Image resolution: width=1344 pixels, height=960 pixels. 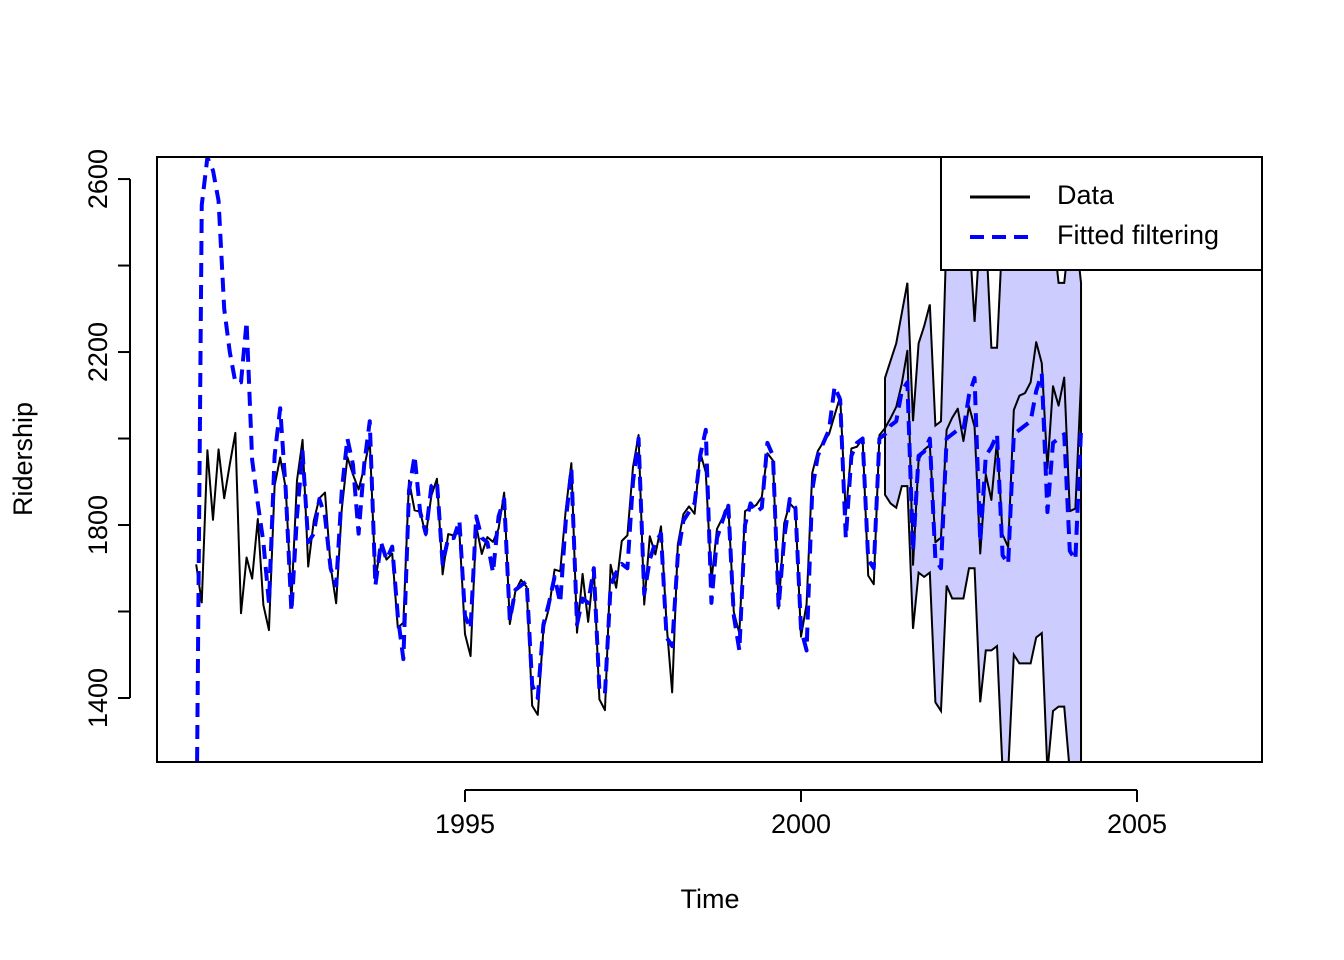 I want to click on x-tick-label: 2005, so click(x=1137, y=824).